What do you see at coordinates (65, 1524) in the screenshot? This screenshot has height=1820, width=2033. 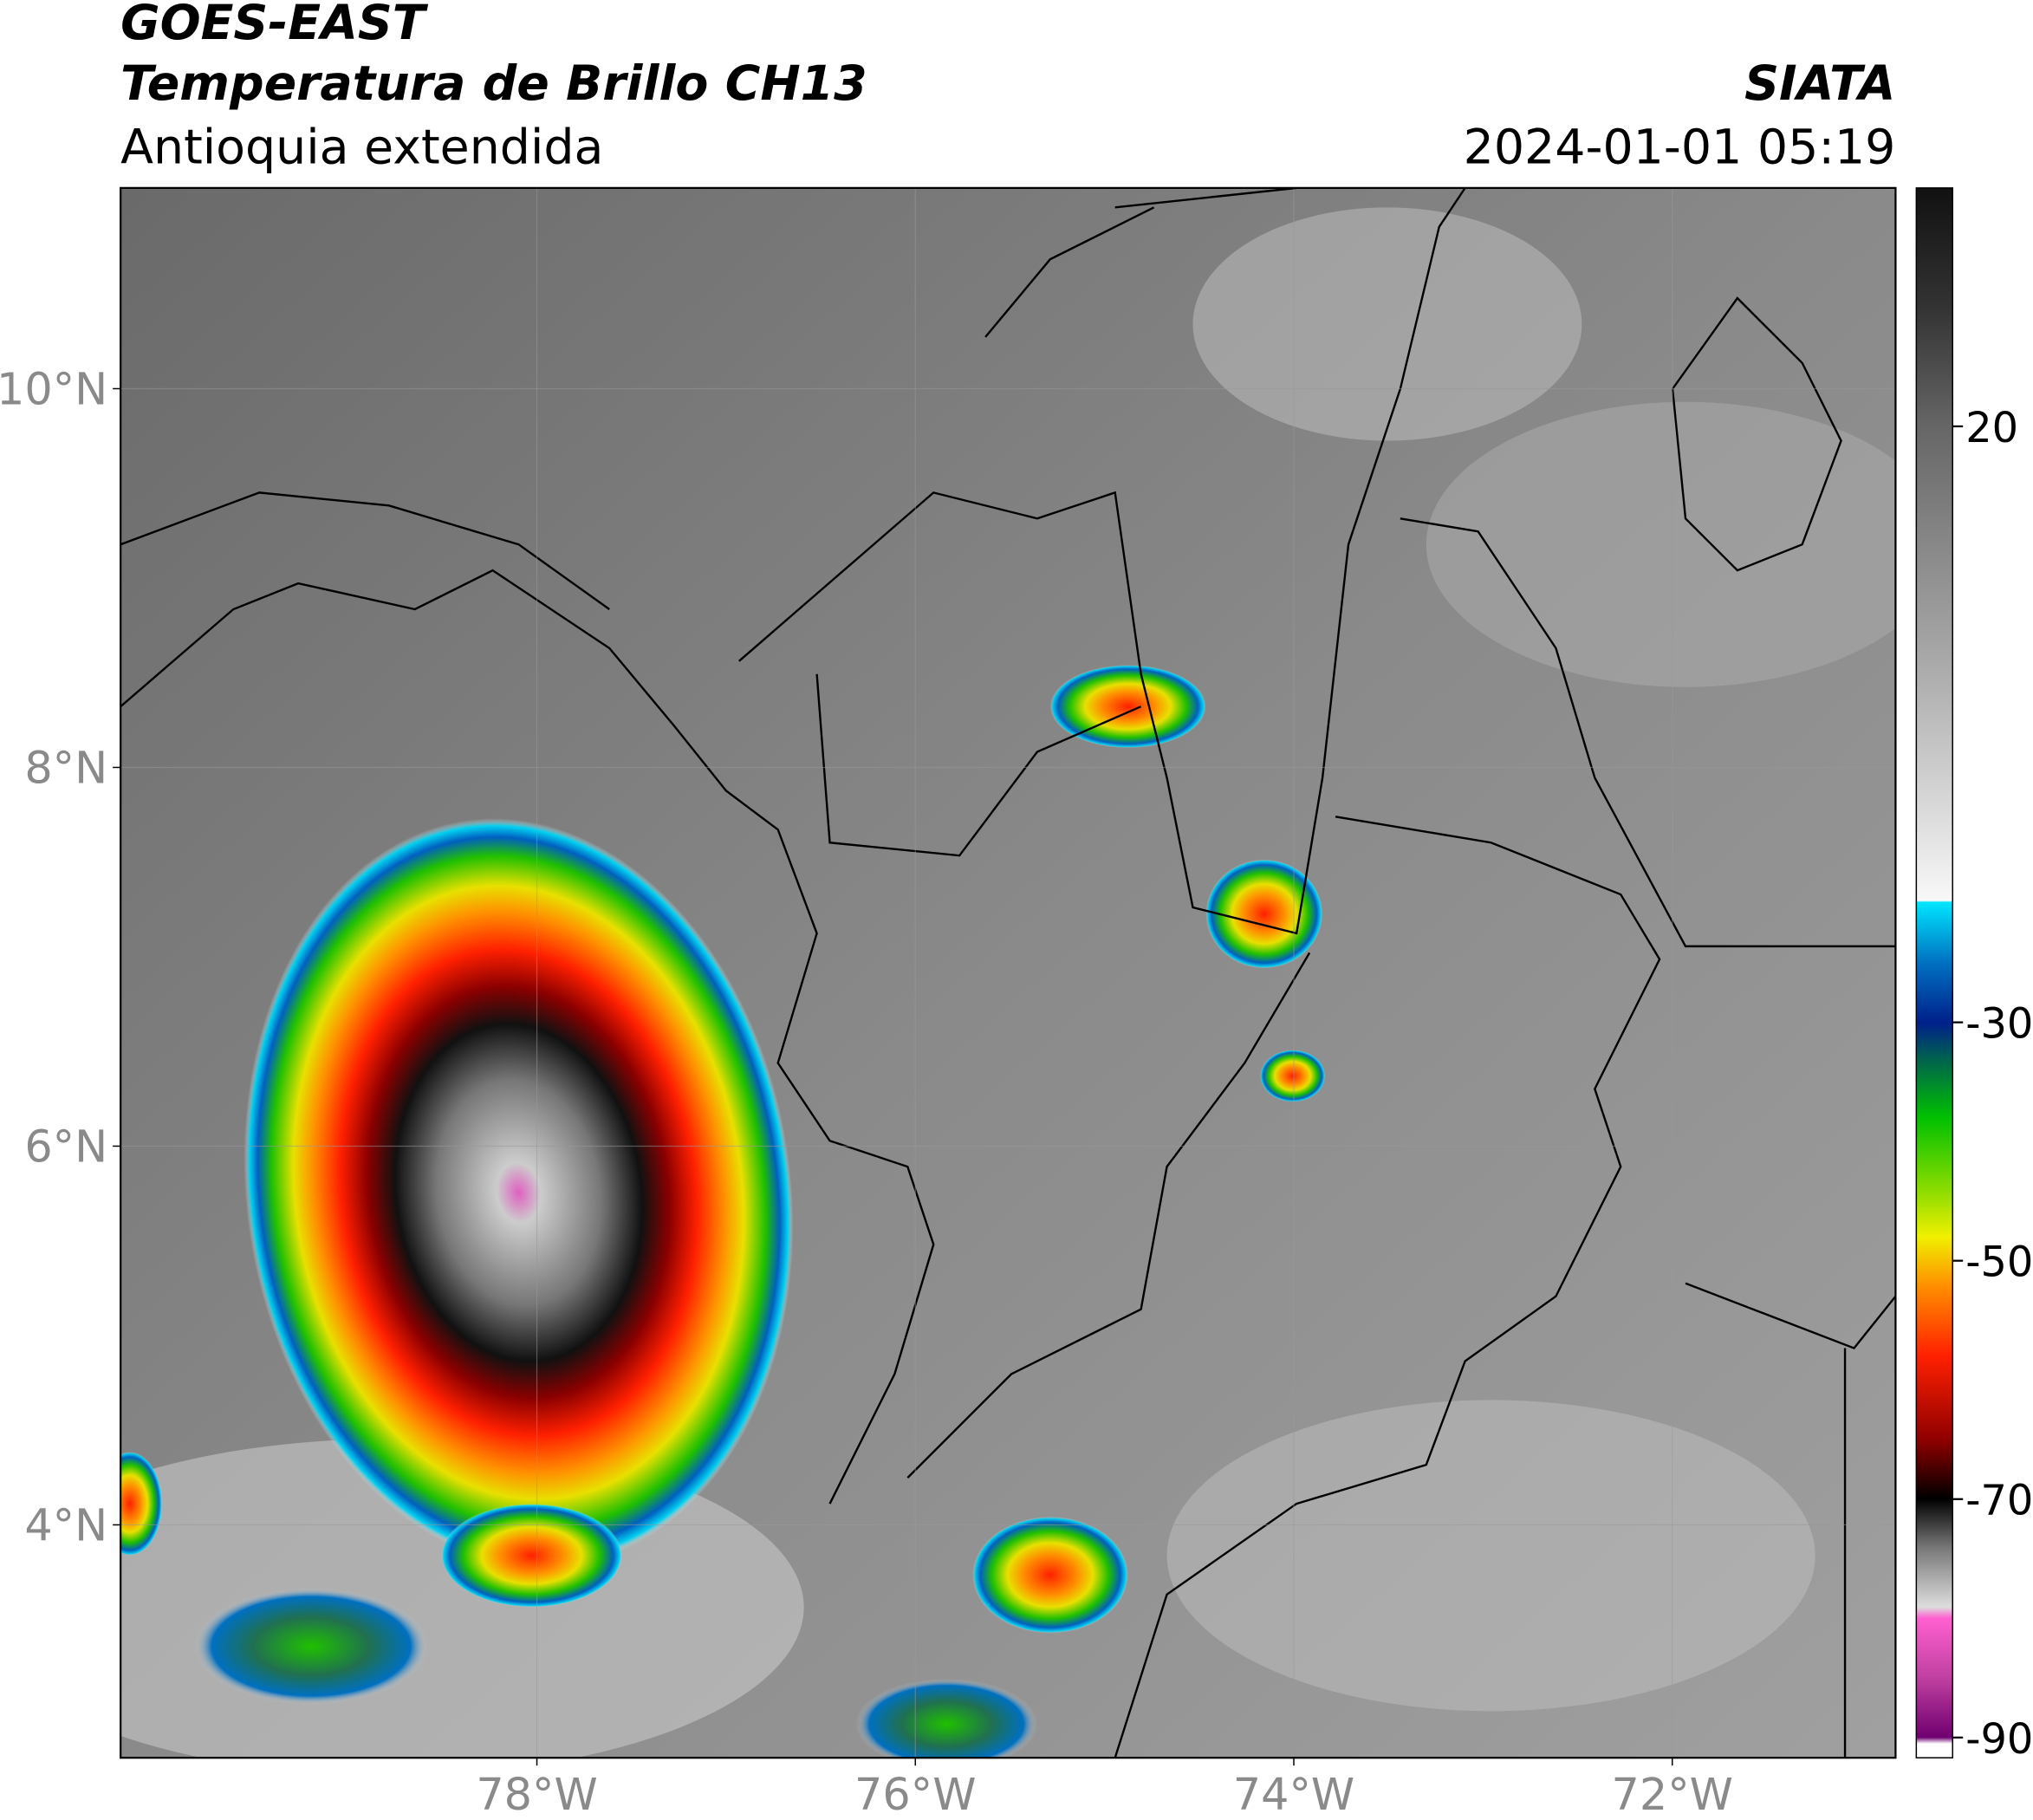 I see `lat-tick-label: 4°N` at bounding box center [65, 1524].